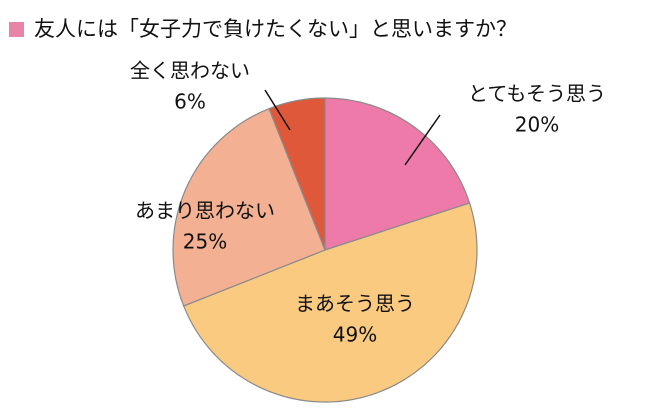  Describe the element at coordinates (355, 335) in the screenshot. I see `slice-value-label: 49%` at that location.